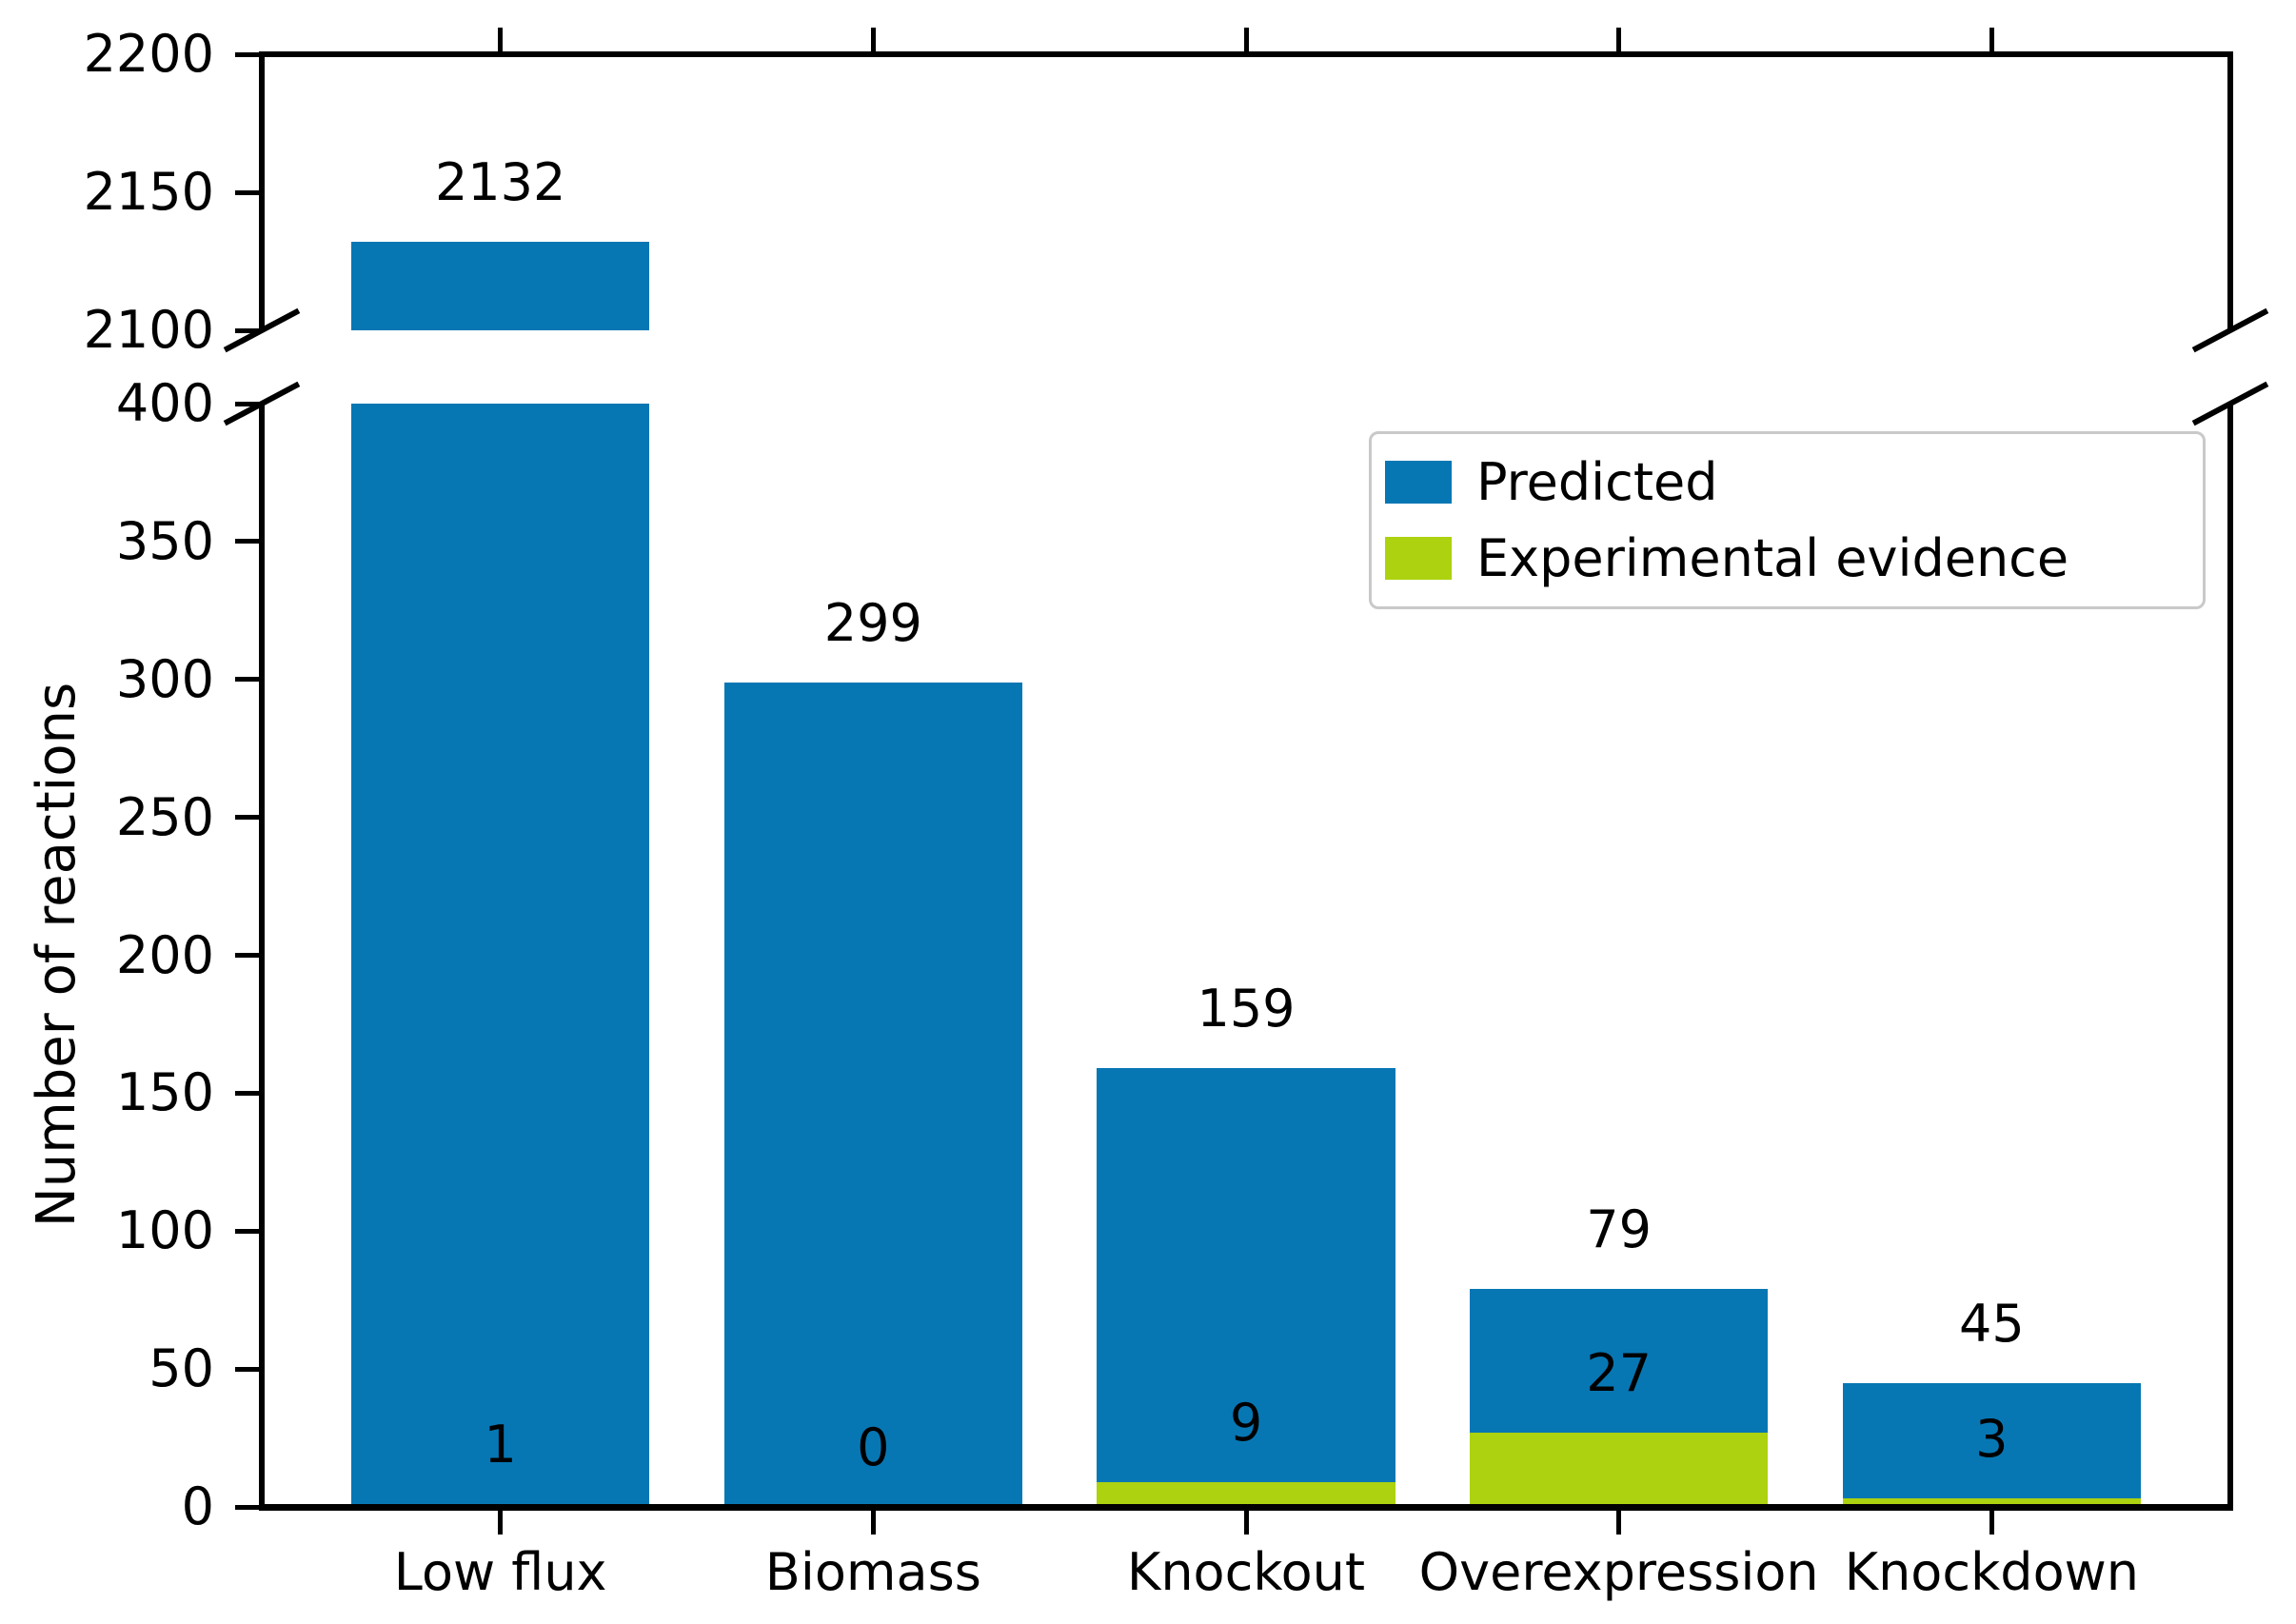 Image resolution: width=2296 pixels, height=1624 pixels. I want to click on predicted-swatch-icon, so click(1418, 482).